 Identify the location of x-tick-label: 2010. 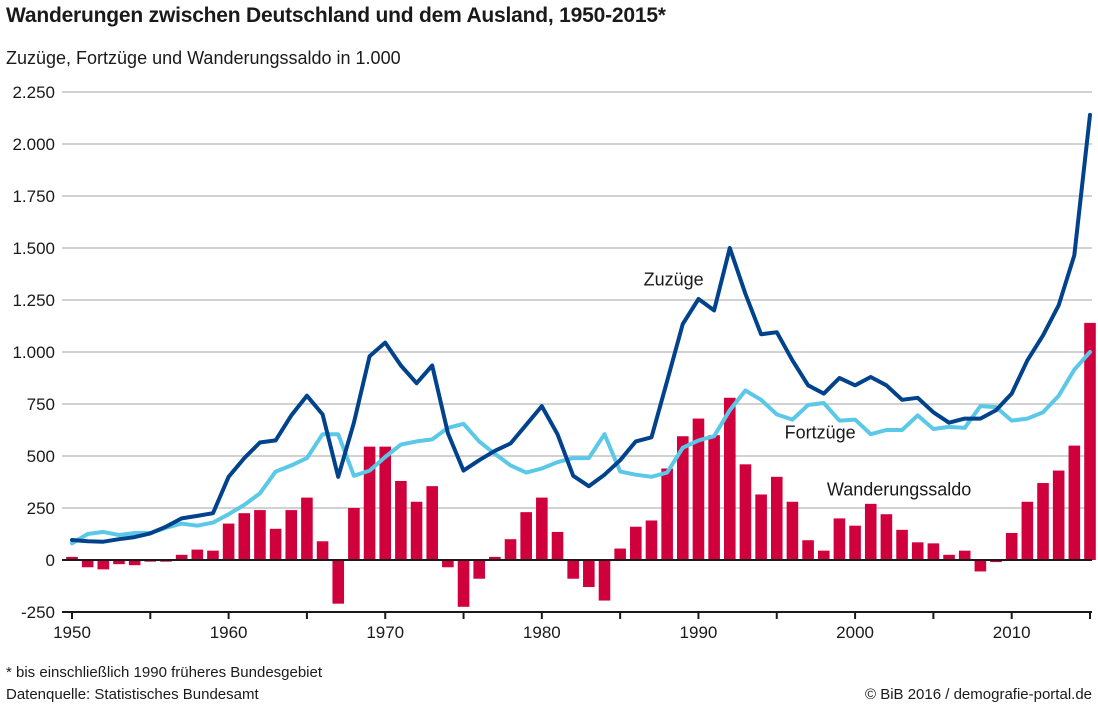
(1012, 632).